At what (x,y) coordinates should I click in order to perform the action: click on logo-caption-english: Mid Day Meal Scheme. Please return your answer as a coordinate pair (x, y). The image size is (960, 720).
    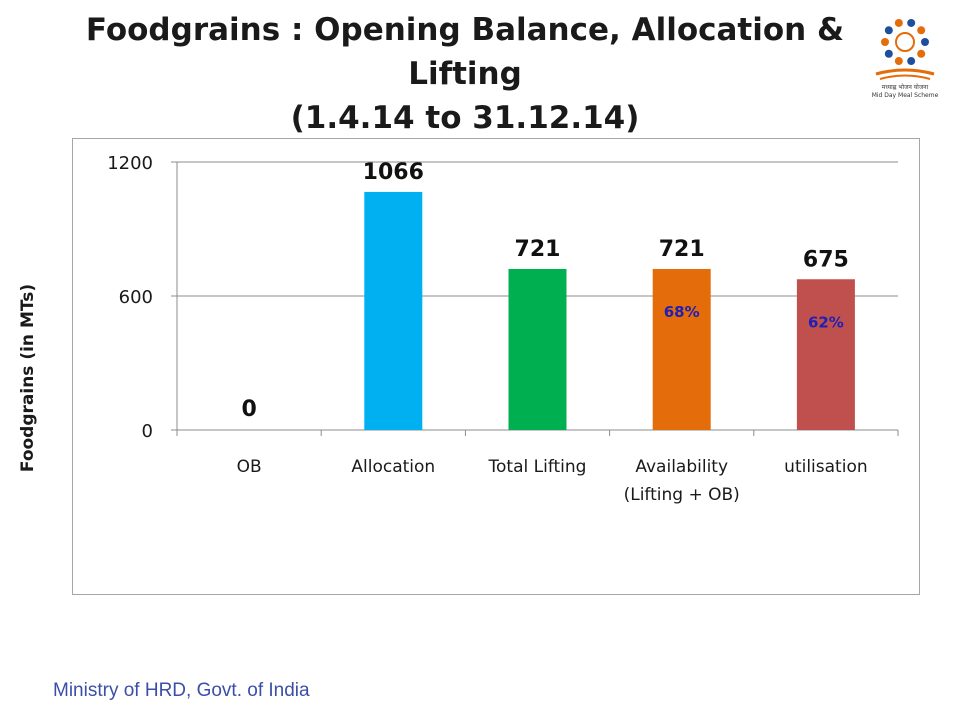
    Looking at the image, I should click on (905, 95).